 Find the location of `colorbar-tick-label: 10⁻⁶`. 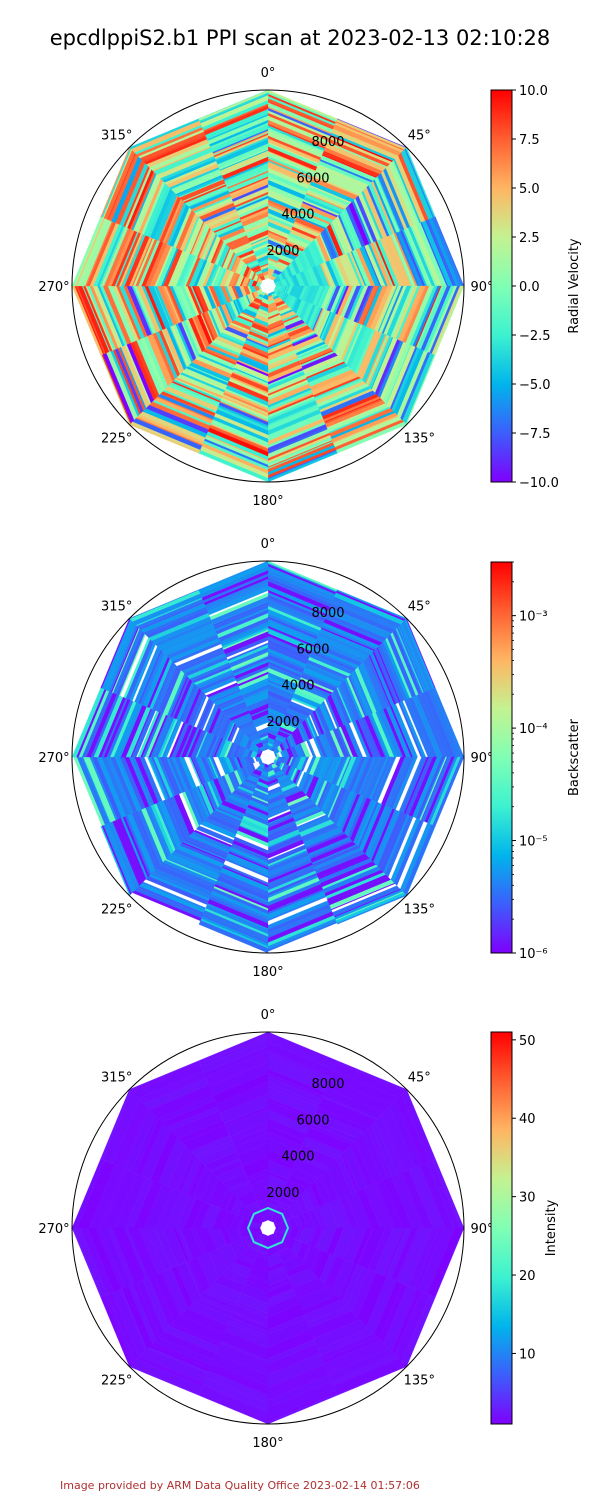

colorbar-tick-label: 10⁻⁶ is located at coordinates (533, 954).